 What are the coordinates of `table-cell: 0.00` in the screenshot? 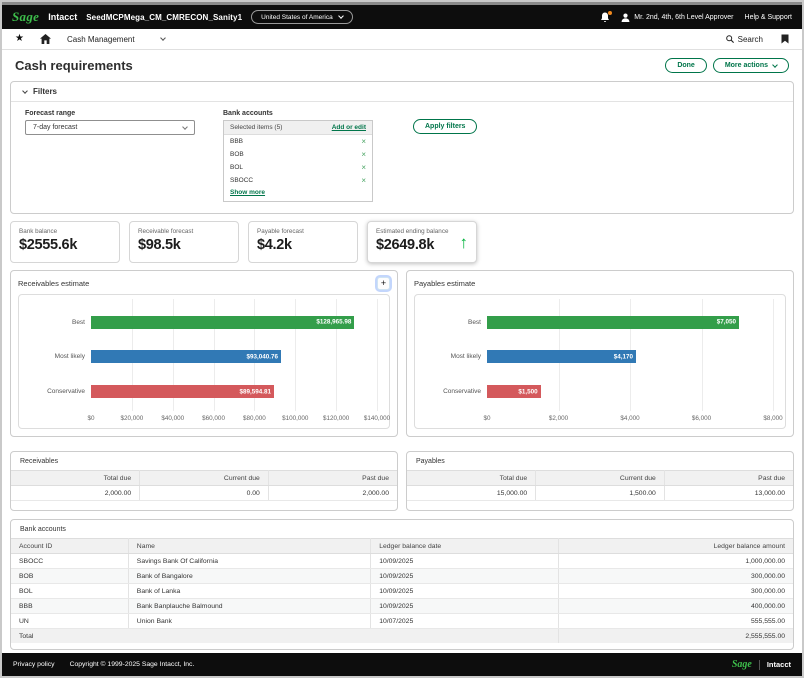 It's located at (204, 493).